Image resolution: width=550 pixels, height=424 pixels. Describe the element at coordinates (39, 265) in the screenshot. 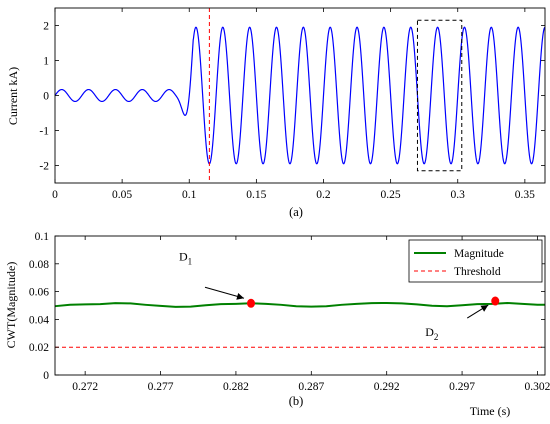

I see `chart-b-ytick-label: 0.08` at that location.